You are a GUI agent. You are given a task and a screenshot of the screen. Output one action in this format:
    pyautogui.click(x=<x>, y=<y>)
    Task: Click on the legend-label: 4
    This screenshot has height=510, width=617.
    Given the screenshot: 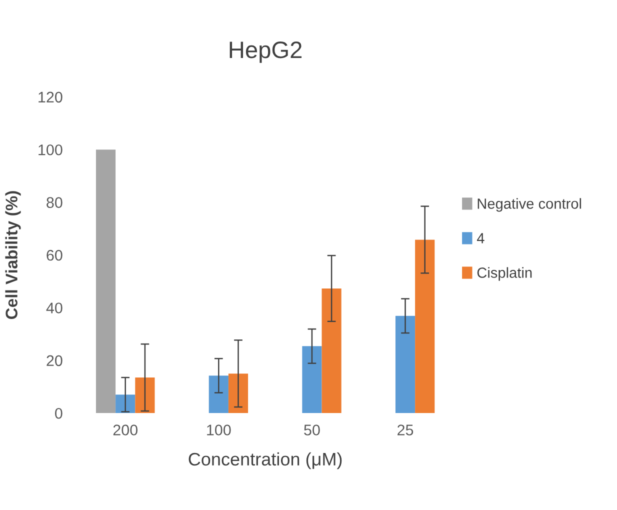 What is the action you would take?
    pyautogui.click(x=480, y=238)
    